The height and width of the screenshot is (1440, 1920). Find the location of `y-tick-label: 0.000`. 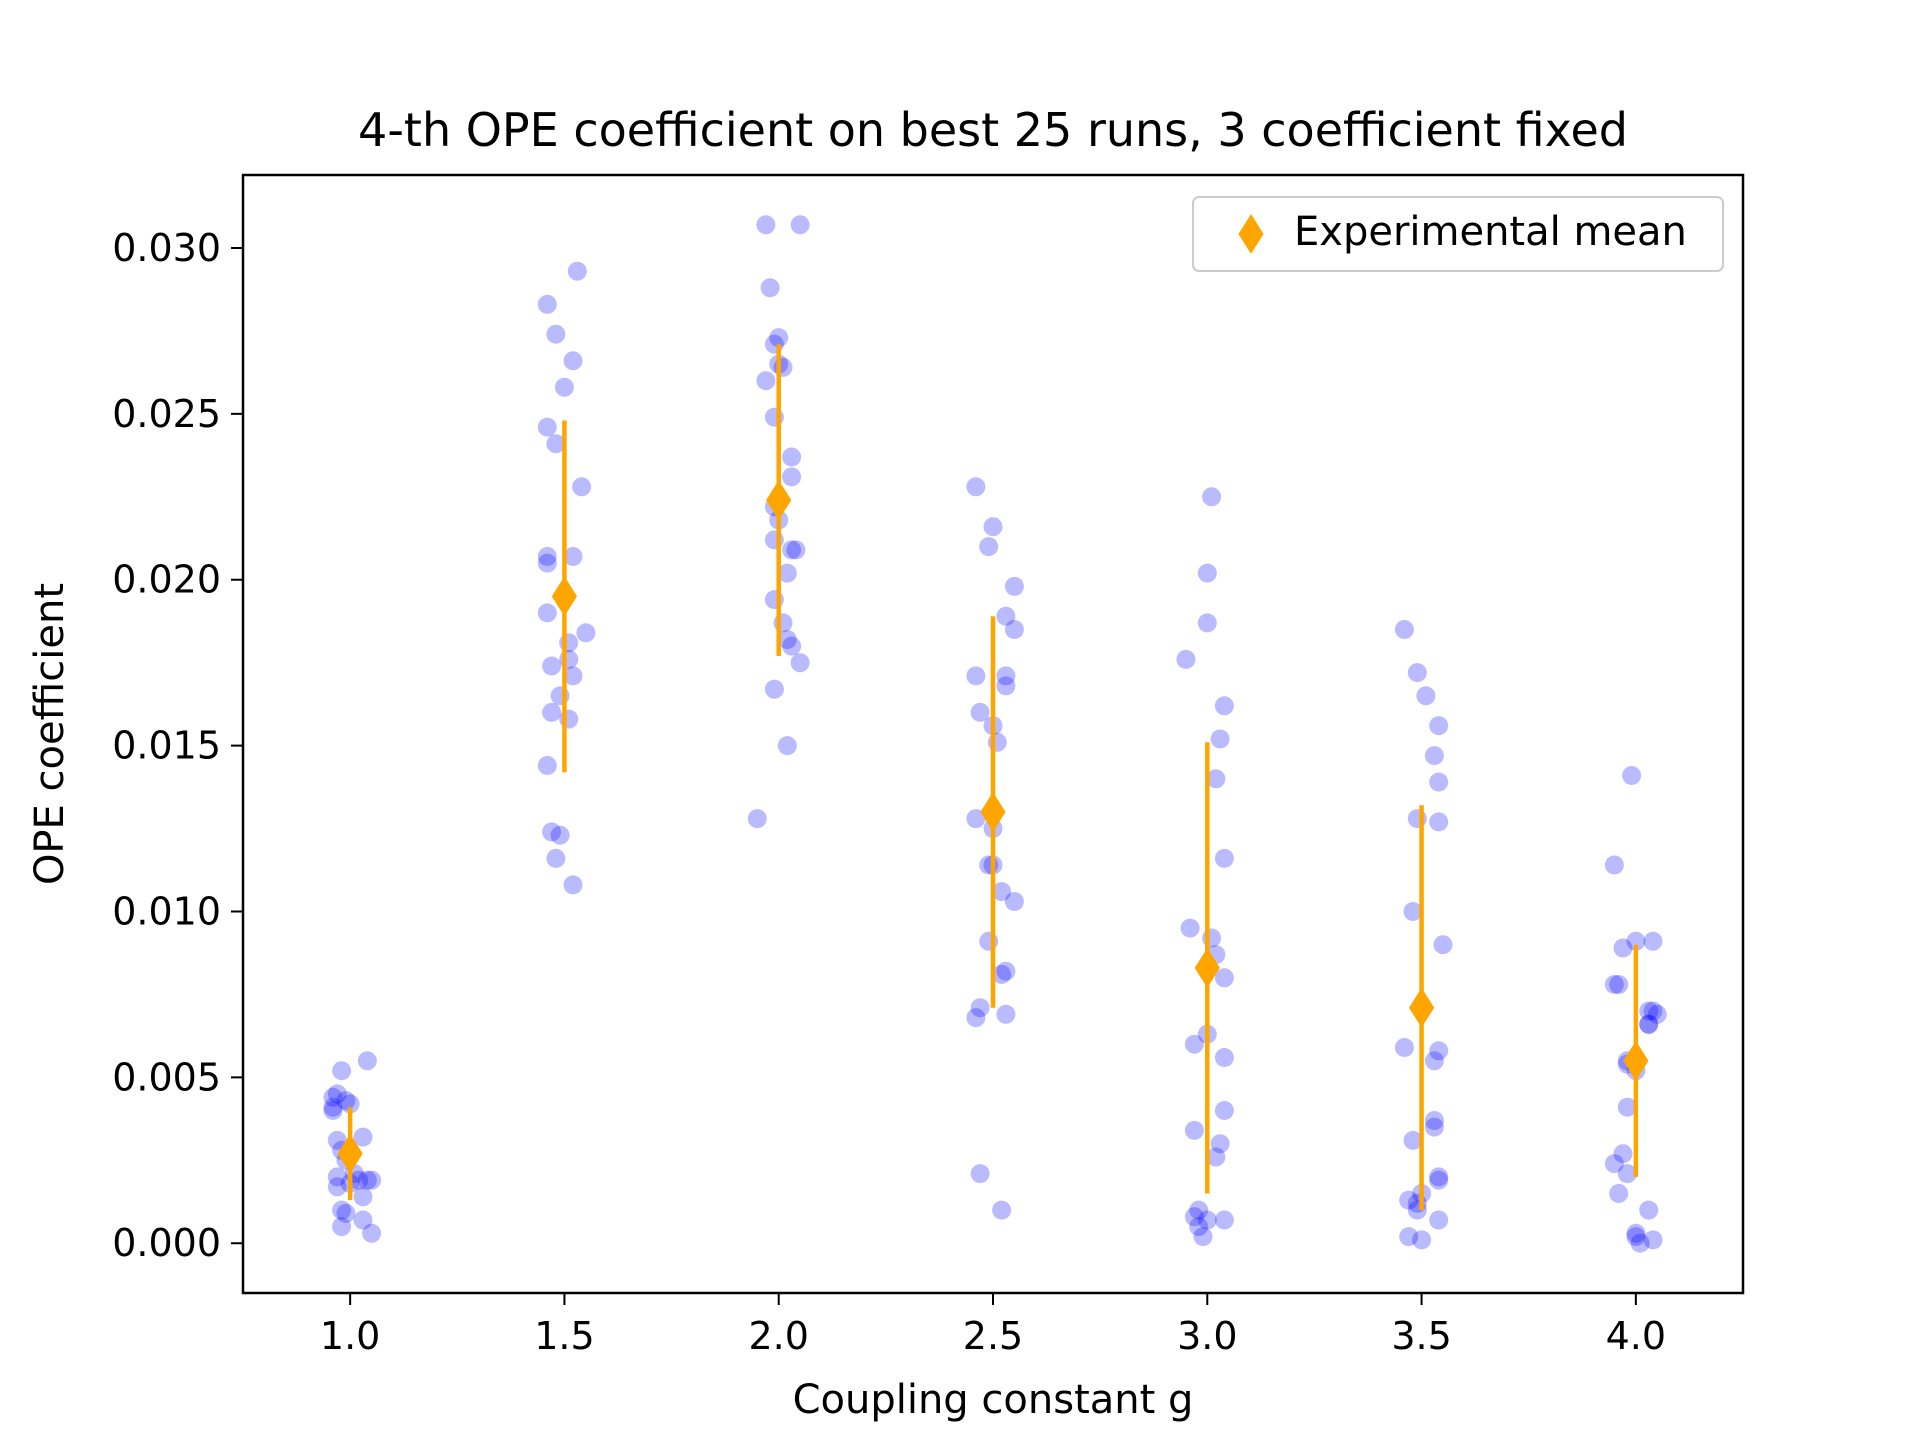

y-tick-label: 0.000 is located at coordinates (166, 1243).